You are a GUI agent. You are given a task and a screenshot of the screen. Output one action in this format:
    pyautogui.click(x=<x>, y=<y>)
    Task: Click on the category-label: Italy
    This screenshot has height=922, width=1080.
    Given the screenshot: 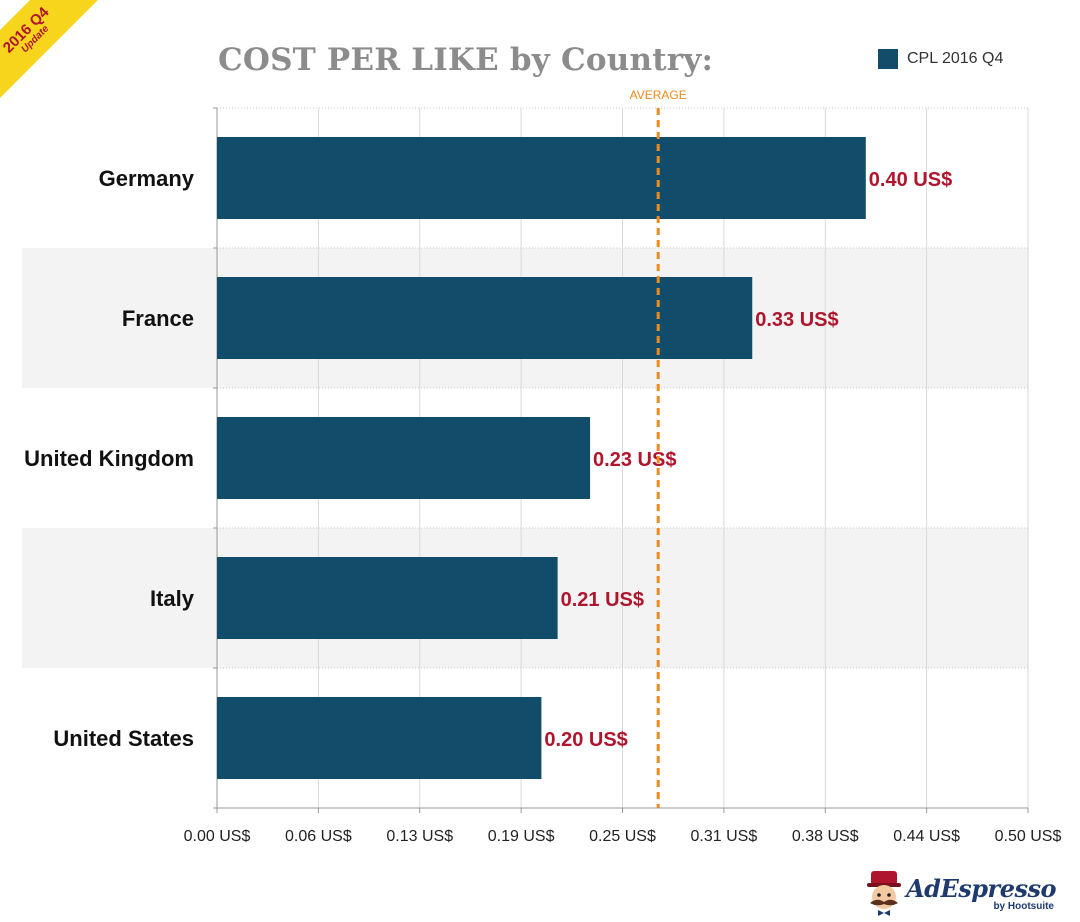 What is the action you would take?
    pyautogui.click(x=172, y=598)
    